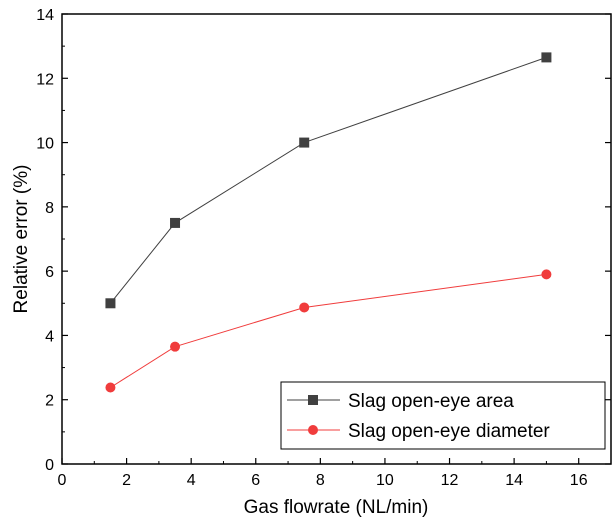  I want to click on y-tick-label: 2, so click(49, 401).